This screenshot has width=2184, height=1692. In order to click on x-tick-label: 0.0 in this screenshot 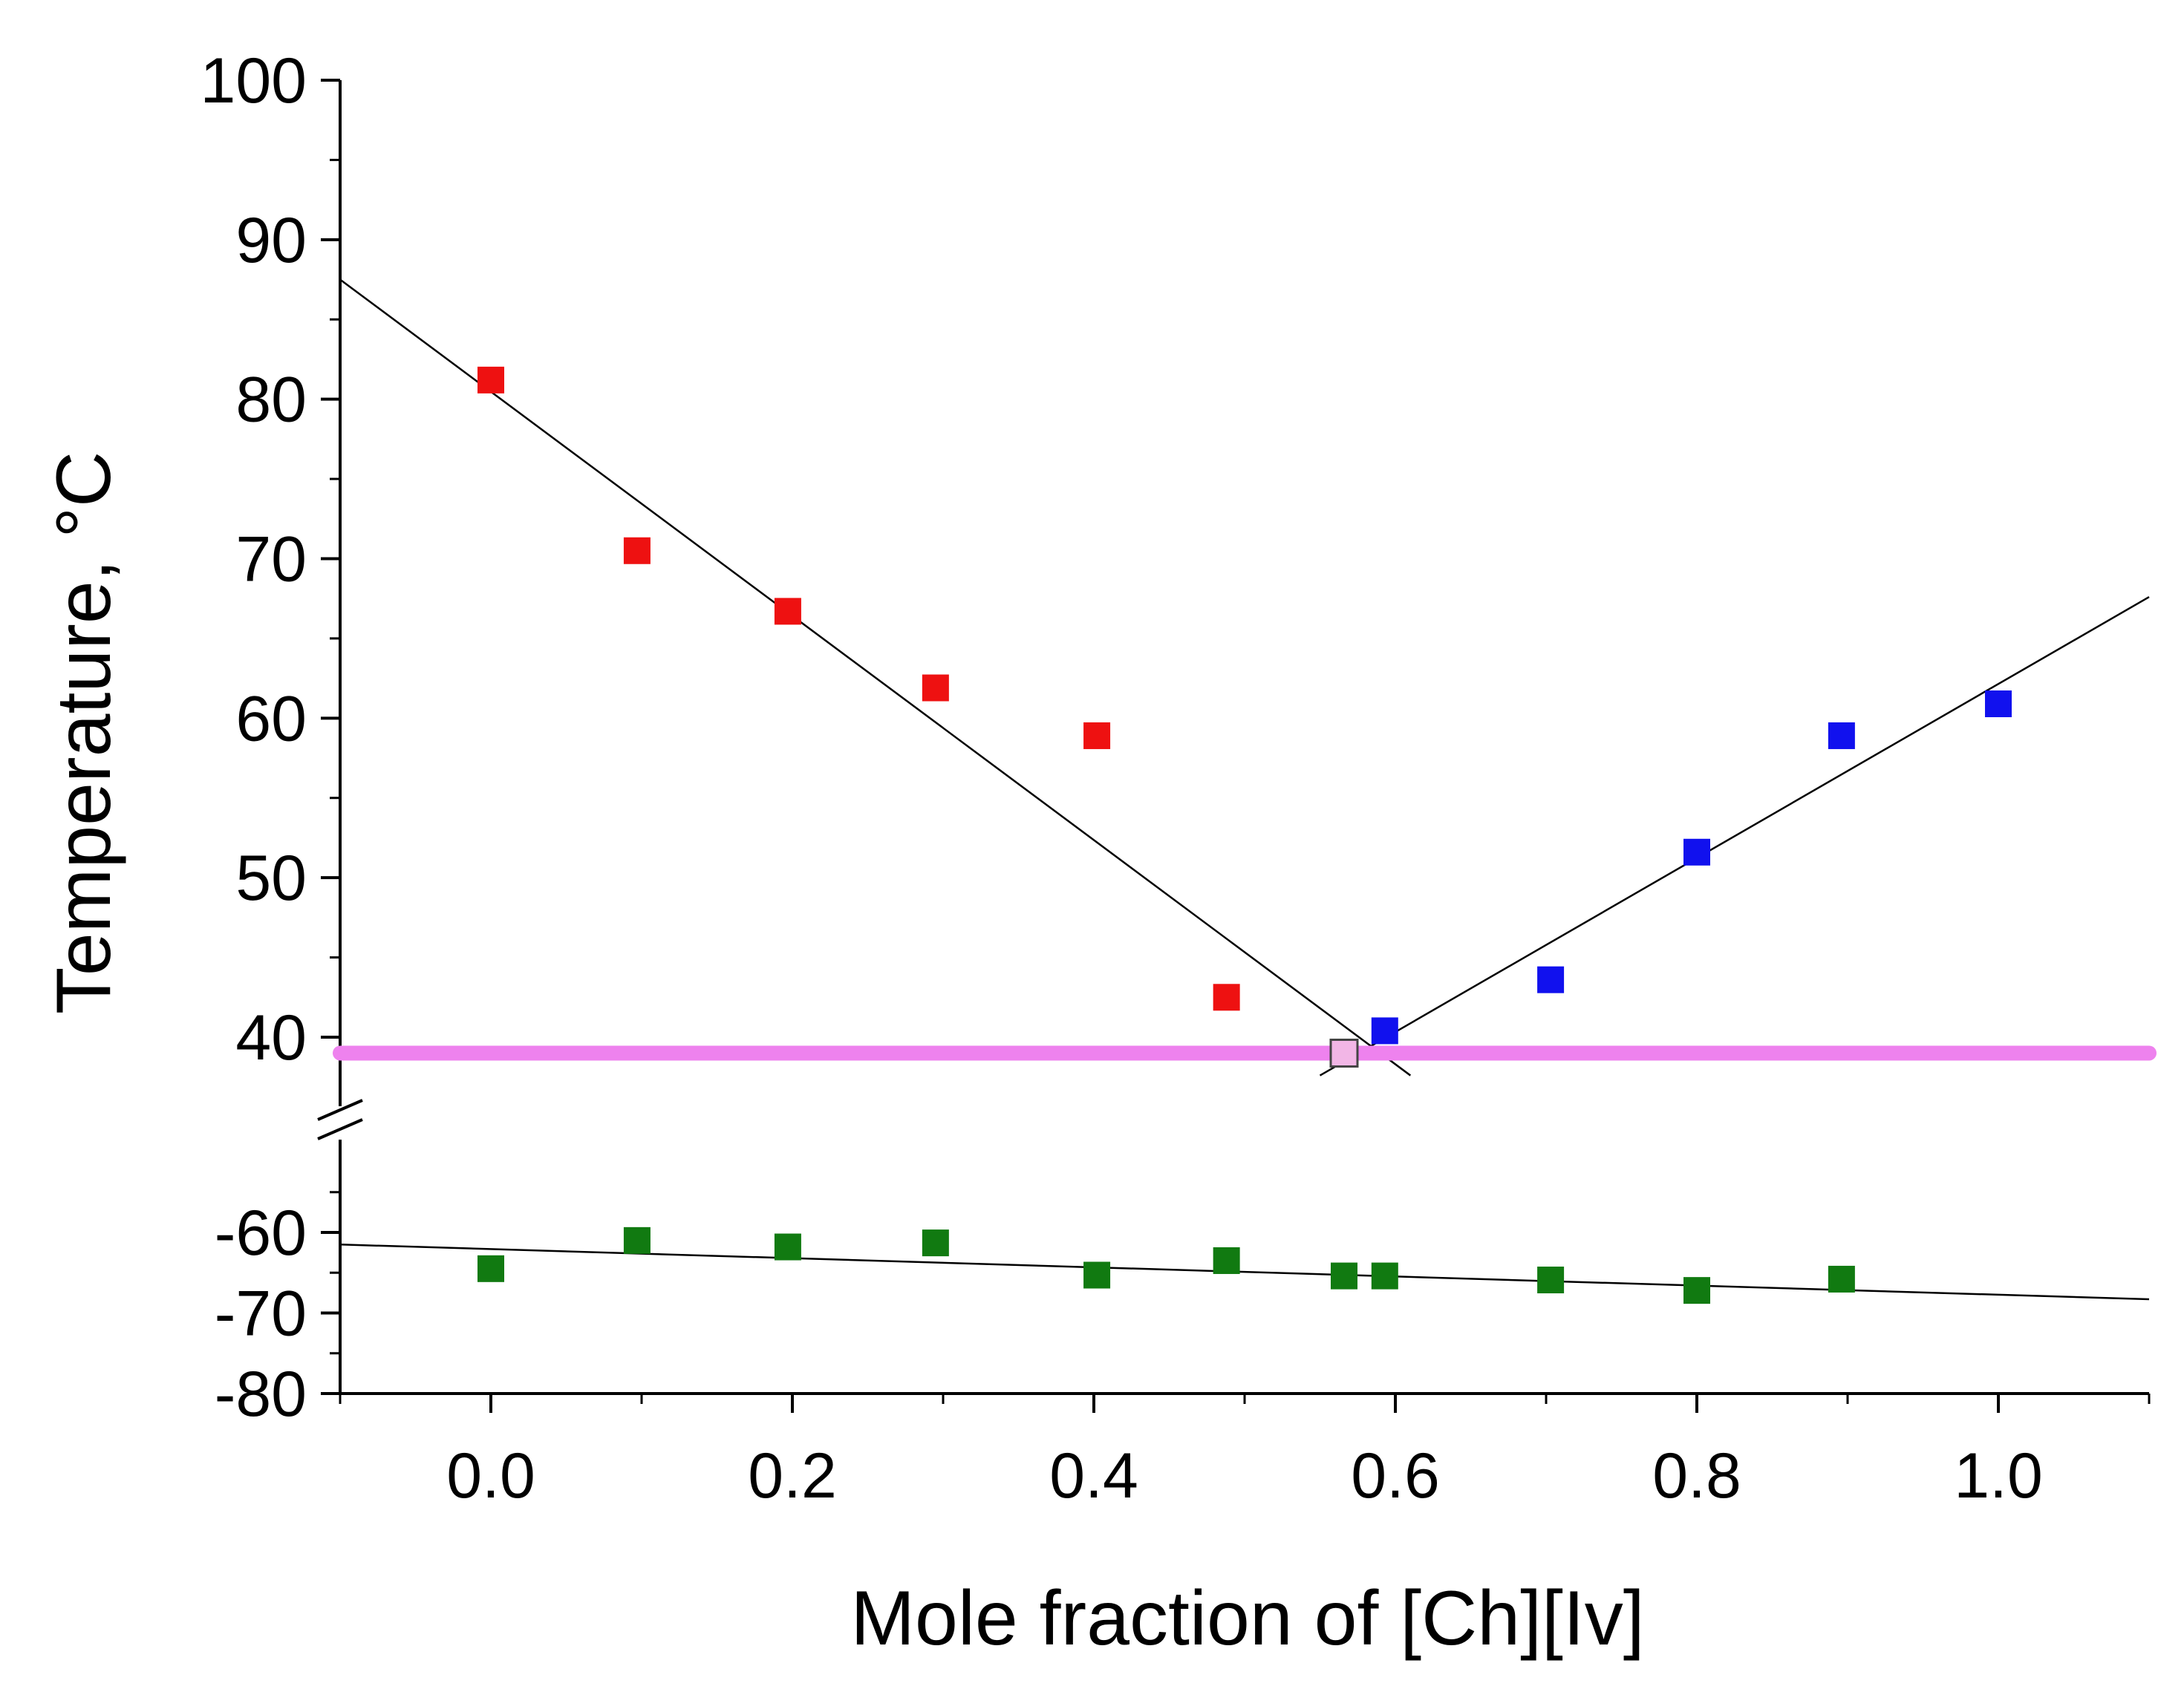, I will do `click(491, 1476)`.